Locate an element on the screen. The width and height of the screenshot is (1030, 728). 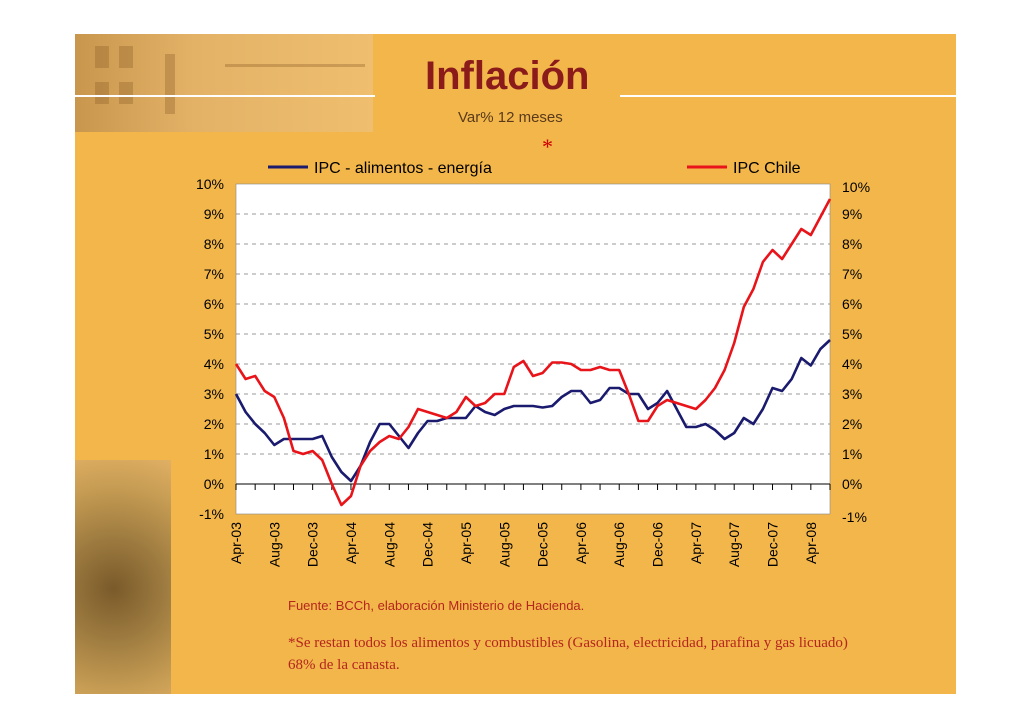
building-photo-decoration is located at coordinates (224, 83).